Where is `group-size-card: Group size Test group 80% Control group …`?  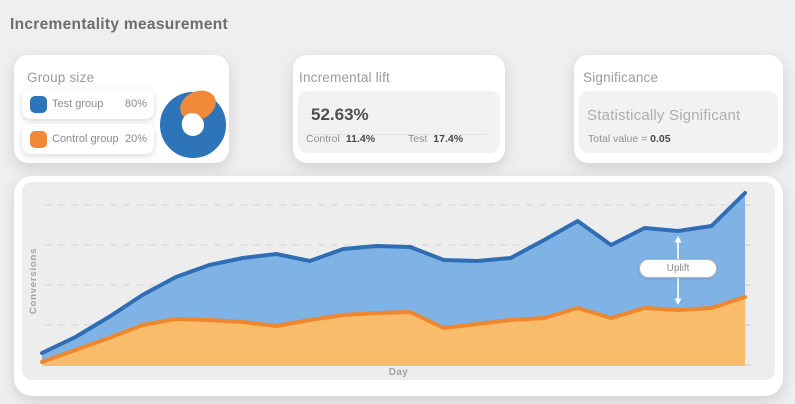 group-size-card: Group size Test group 80% Control group … is located at coordinates (121, 109).